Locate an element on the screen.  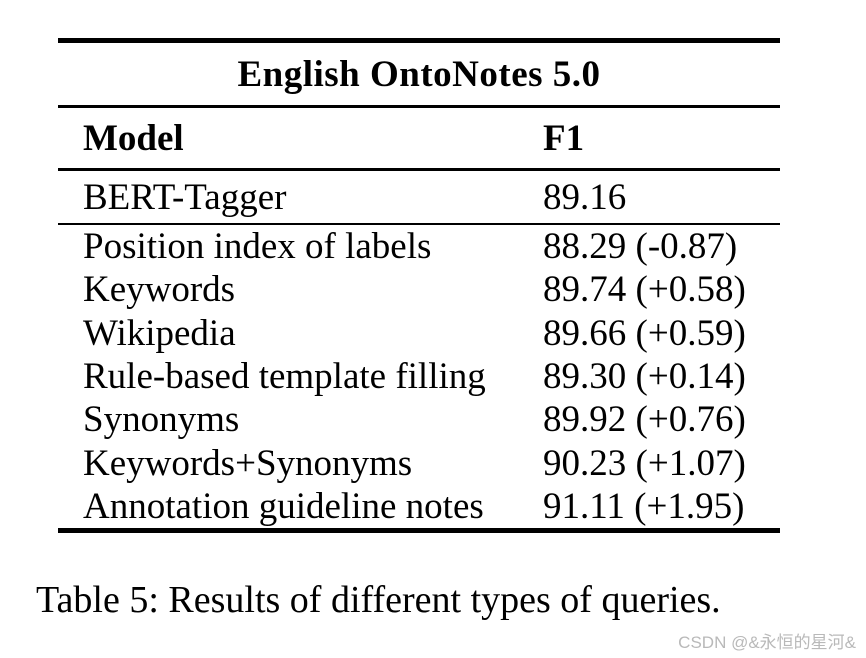
model-cell: Wikipedia is located at coordinates (159, 333).